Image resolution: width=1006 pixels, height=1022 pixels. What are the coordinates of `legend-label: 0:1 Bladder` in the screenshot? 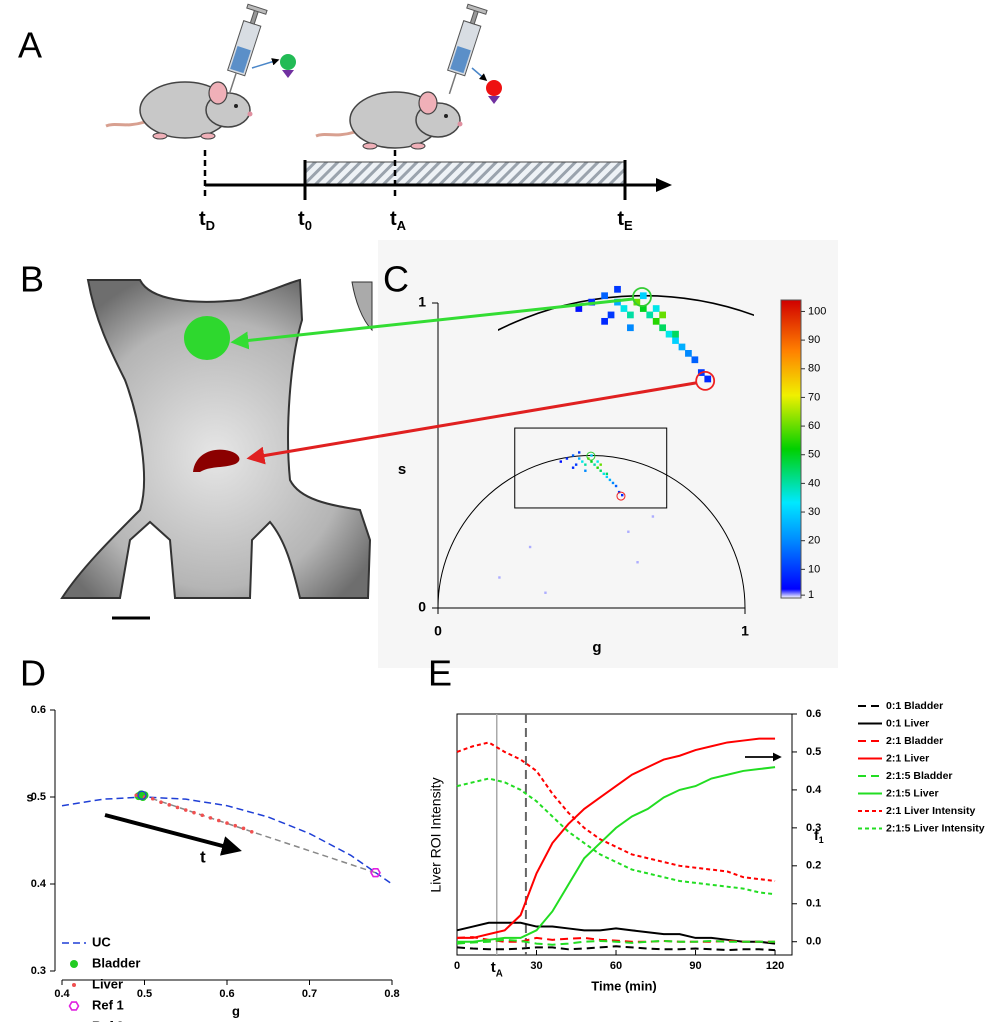 It's located at (914, 706).